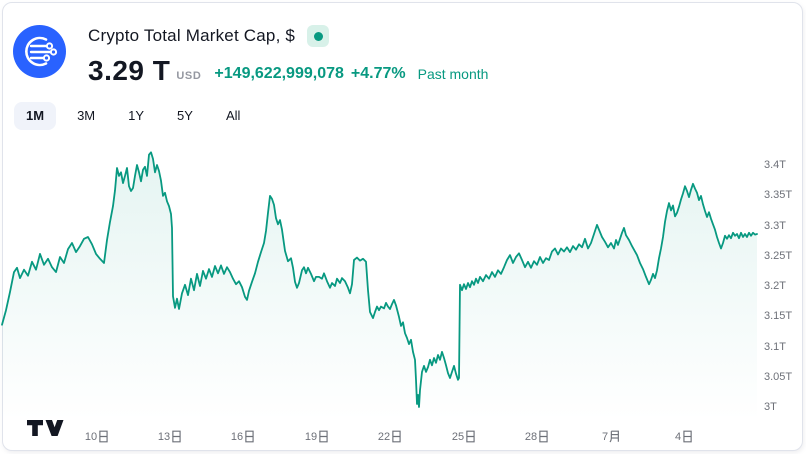 The height and width of the screenshot is (454, 806). What do you see at coordinates (775, 286) in the screenshot?
I see `y-tick-label: 3.2T` at bounding box center [775, 286].